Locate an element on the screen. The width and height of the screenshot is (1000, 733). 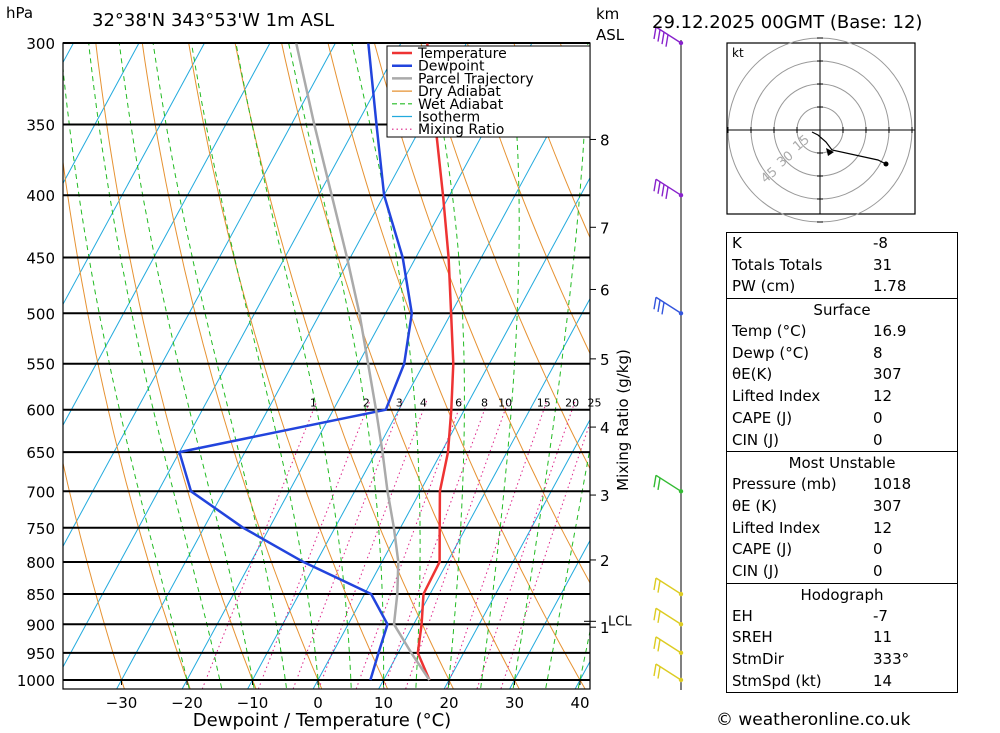
wind-barb-column is located at coordinates (668, 358).